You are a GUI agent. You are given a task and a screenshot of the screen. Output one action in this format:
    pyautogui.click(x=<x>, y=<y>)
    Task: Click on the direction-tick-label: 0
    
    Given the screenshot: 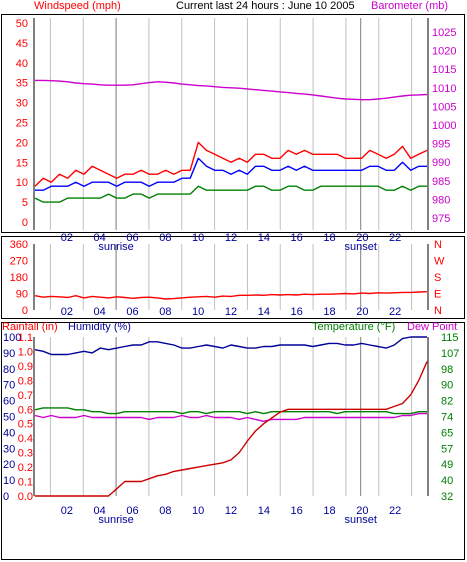 What is the action you would take?
    pyautogui.click(x=25, y=311)
    